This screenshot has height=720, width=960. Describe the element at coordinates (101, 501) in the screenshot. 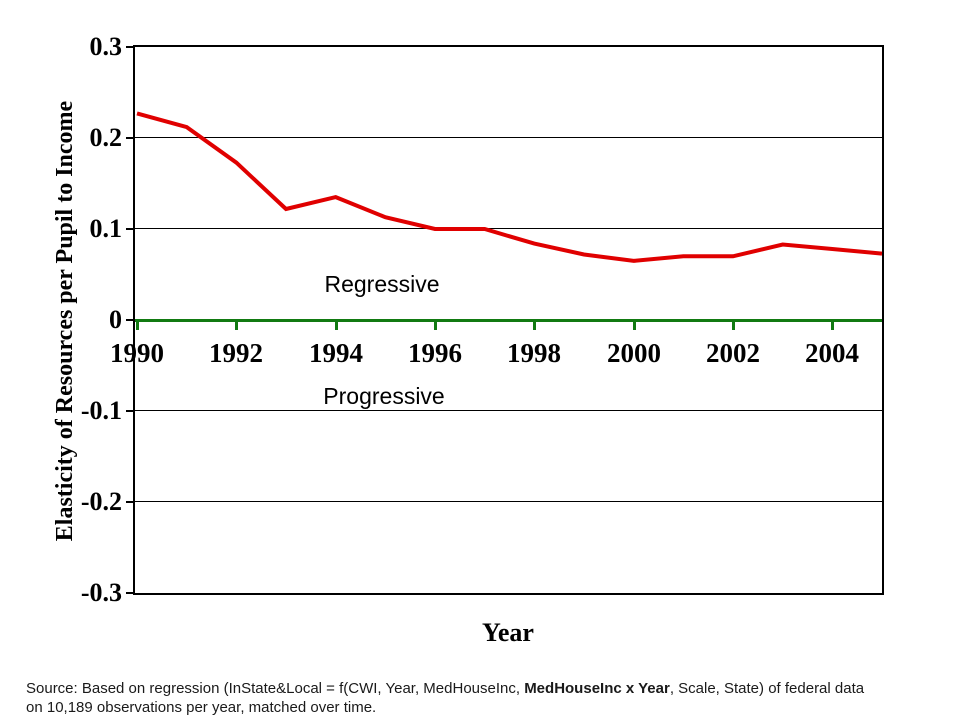

I see `y-axis-label: -0.2` at that location.